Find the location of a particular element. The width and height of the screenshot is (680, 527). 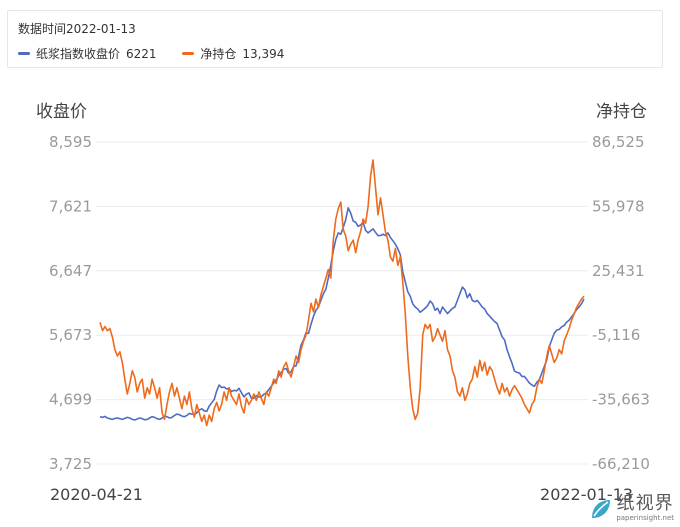

right-tick-label: -35,663 is located at coordinates (621, 400).